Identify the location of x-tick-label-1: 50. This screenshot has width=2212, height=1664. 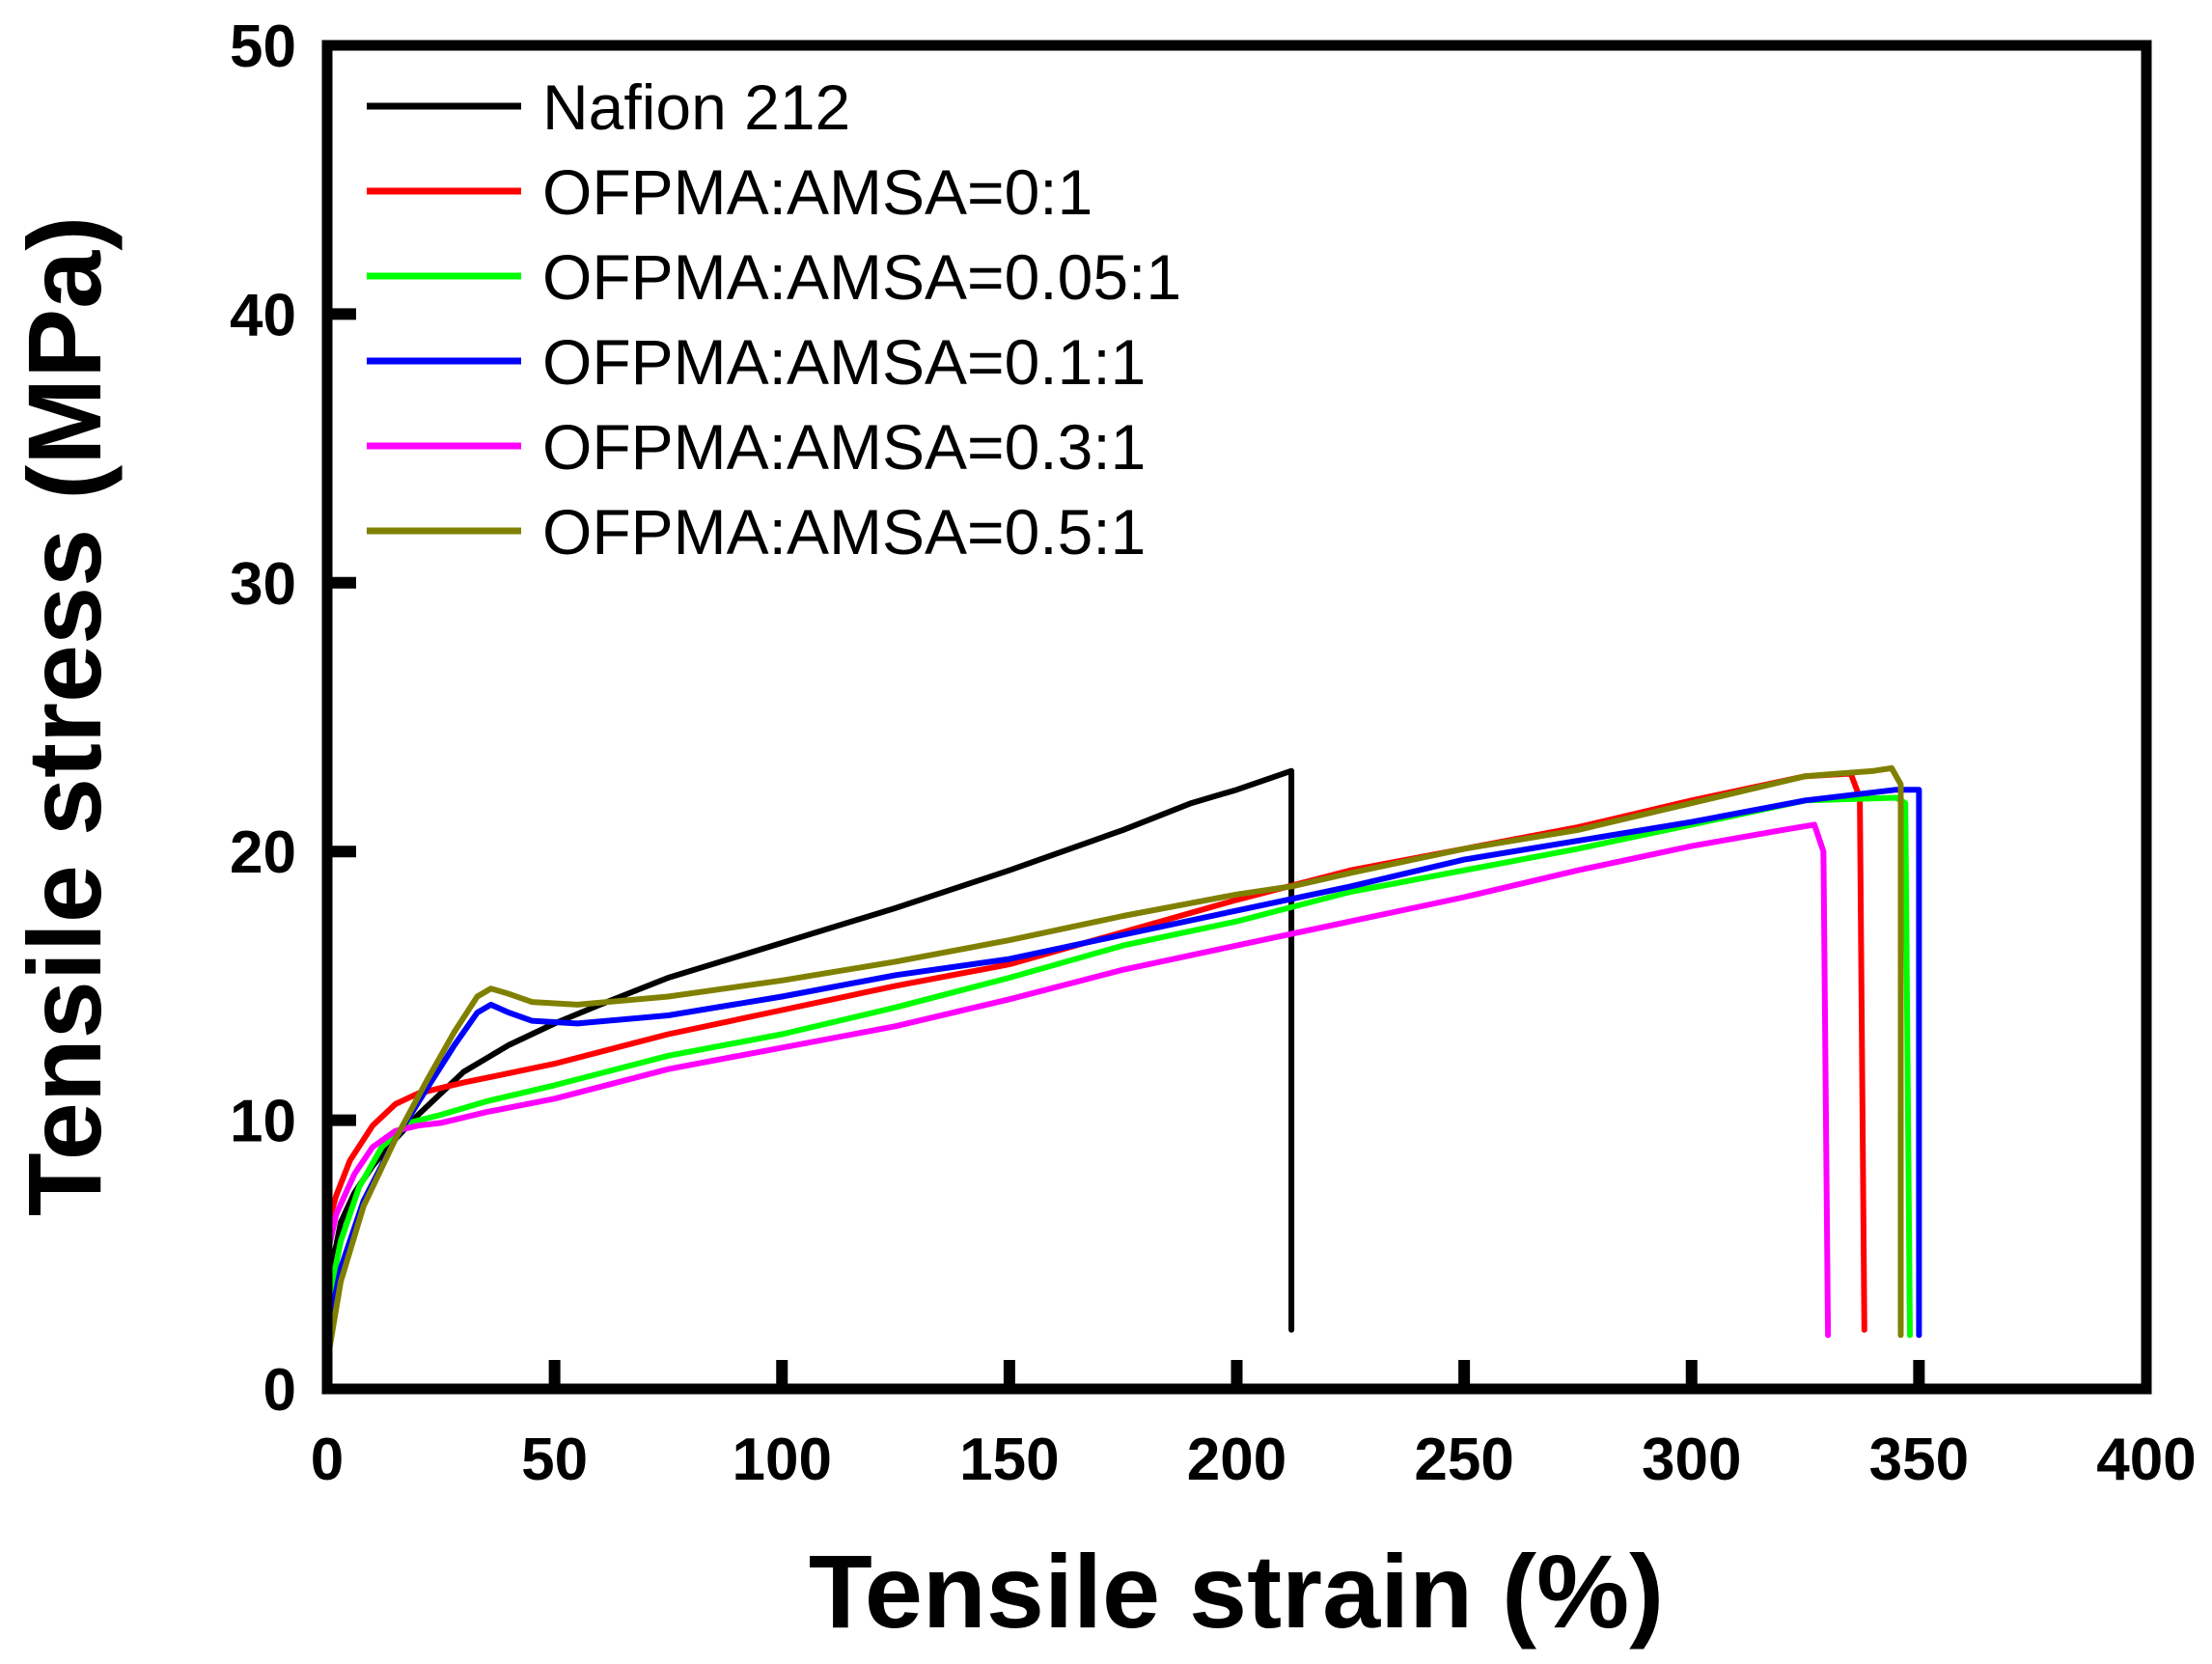
(554, 1460).